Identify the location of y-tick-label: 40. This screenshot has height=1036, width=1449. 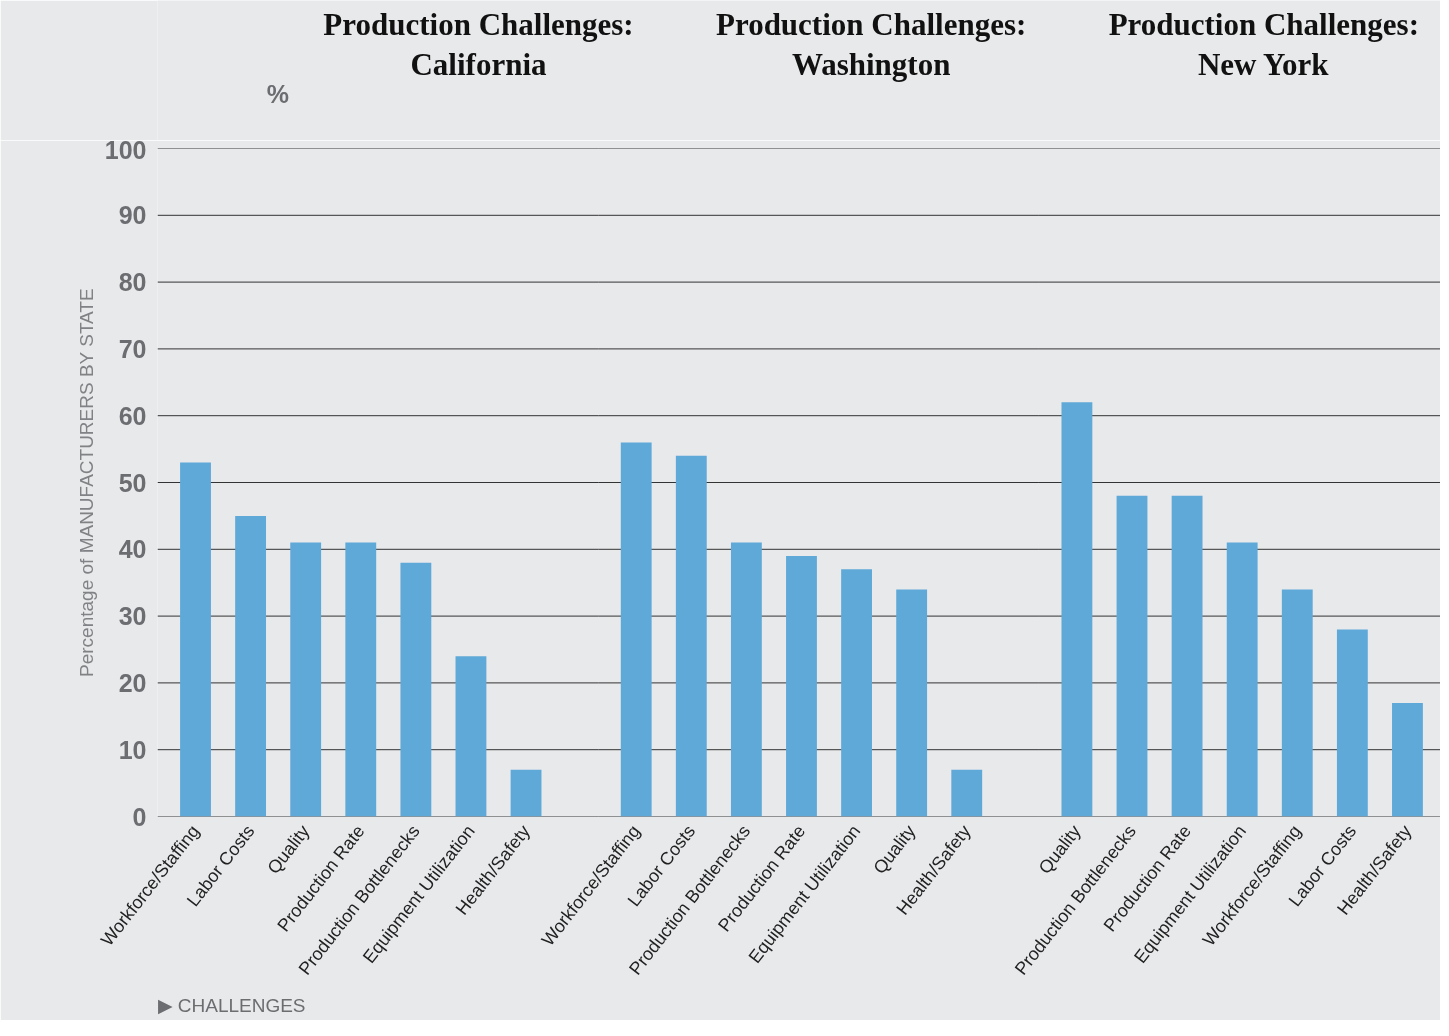
(132, 549).